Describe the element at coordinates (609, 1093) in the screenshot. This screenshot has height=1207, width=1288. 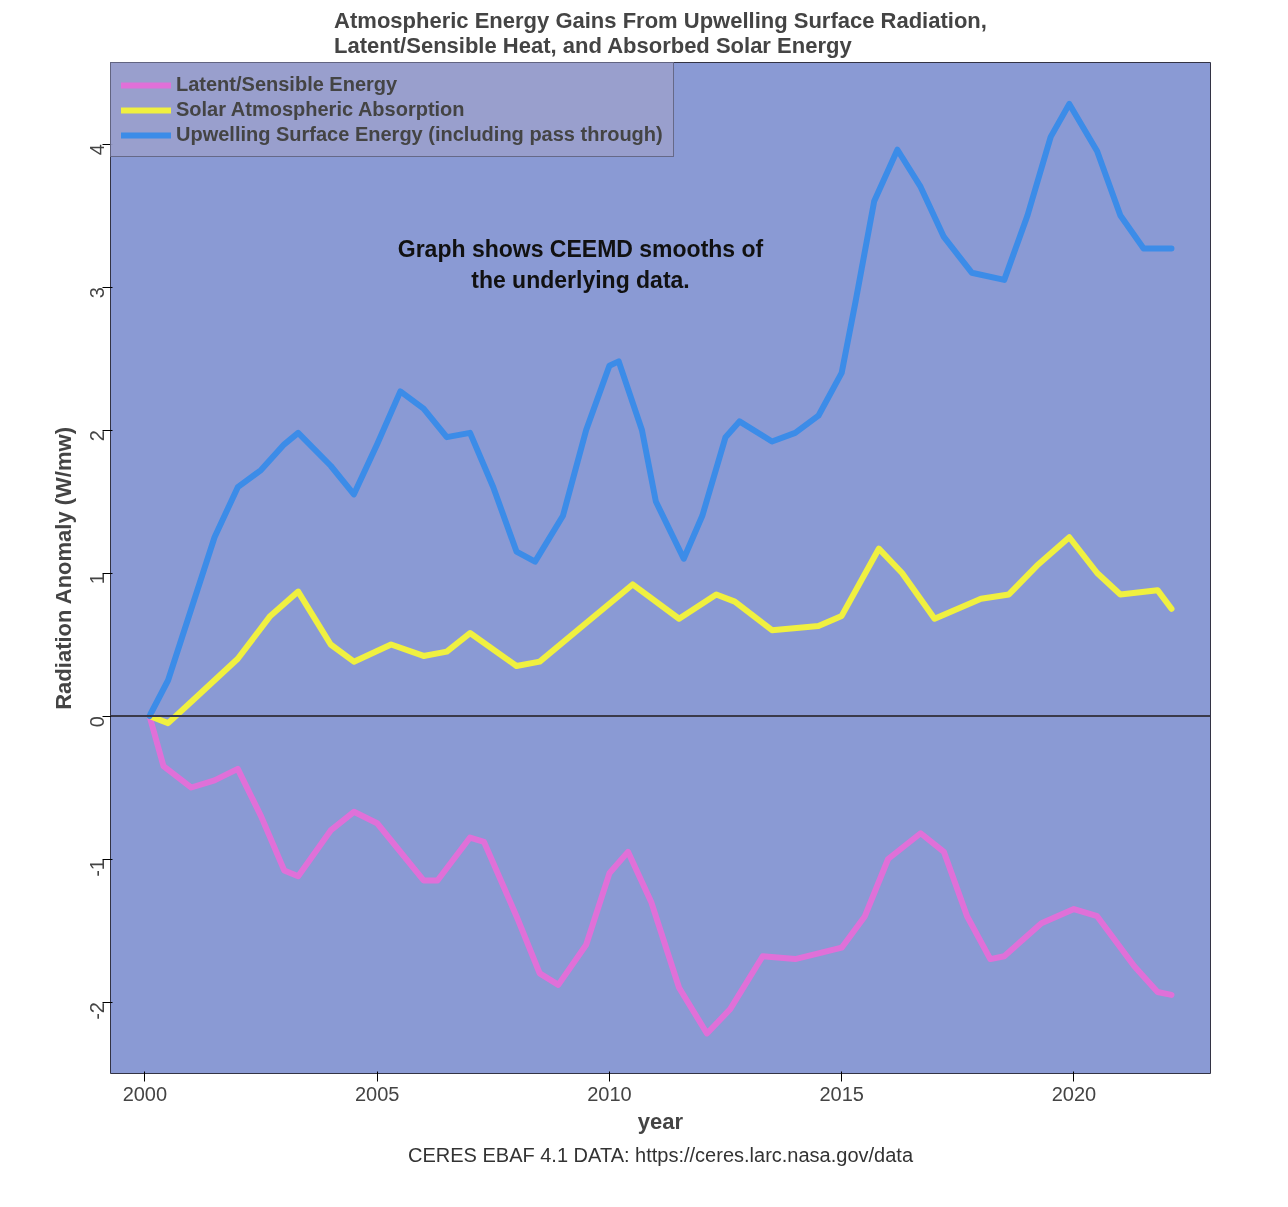
I see `x-tick-label: 2010` at that location.